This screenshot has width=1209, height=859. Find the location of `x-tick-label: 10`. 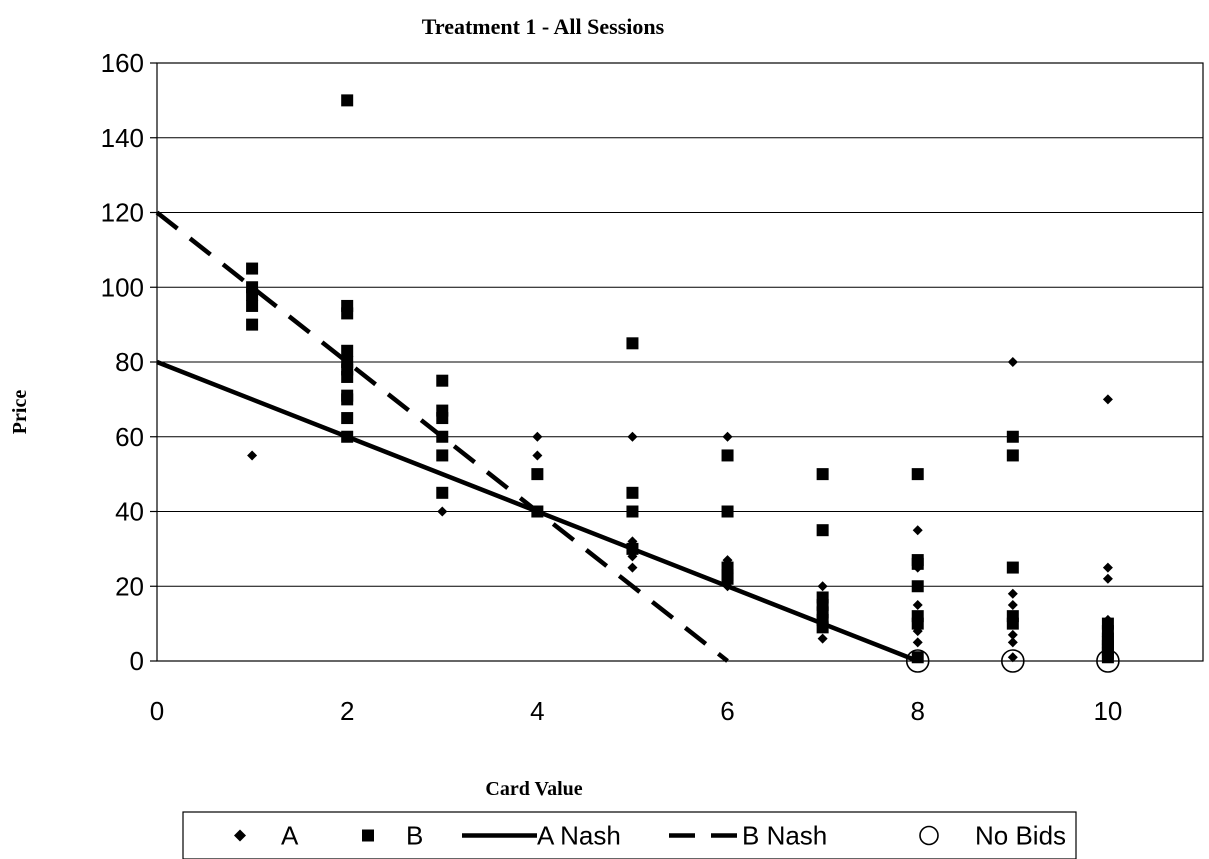

x-tick-label: 10 is located at coordinates (1107, 711).